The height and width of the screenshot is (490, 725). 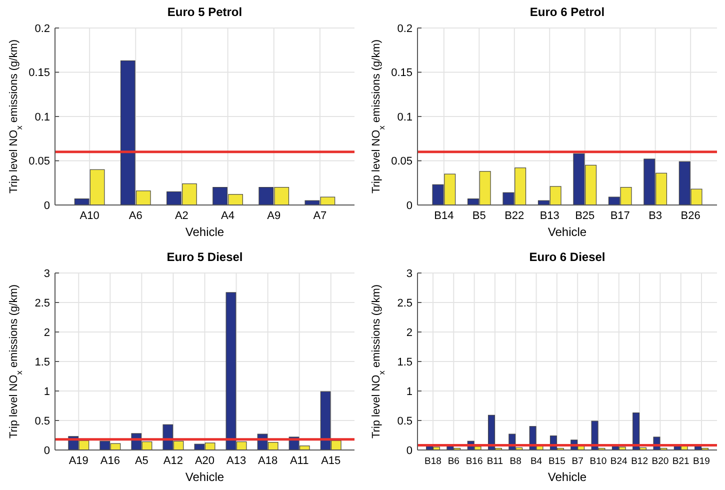 What do you see at coordinates (681, 461) in the screenshot?
I see `x-tick-label: B21` at bounding box center [681, 461].